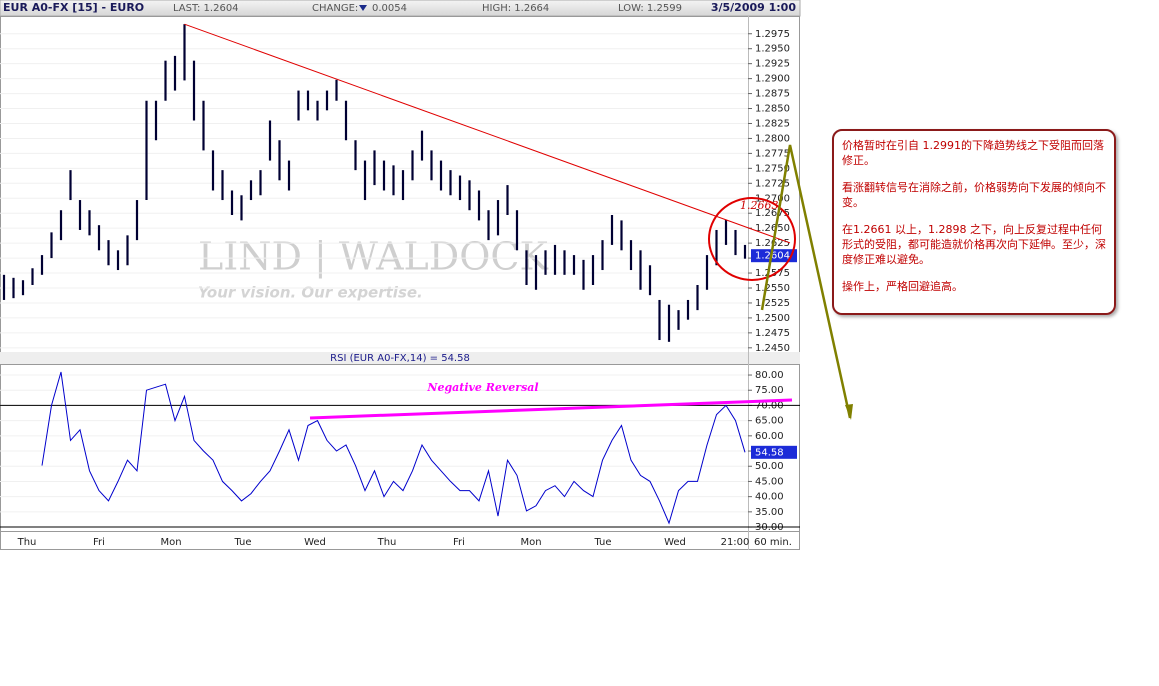 This screenshot has width=1159, height=686. What do you see at coordinates (769, 436) in the screenshot?
I see `y-tick-label: 60.00` at bounding box center [769, 436].